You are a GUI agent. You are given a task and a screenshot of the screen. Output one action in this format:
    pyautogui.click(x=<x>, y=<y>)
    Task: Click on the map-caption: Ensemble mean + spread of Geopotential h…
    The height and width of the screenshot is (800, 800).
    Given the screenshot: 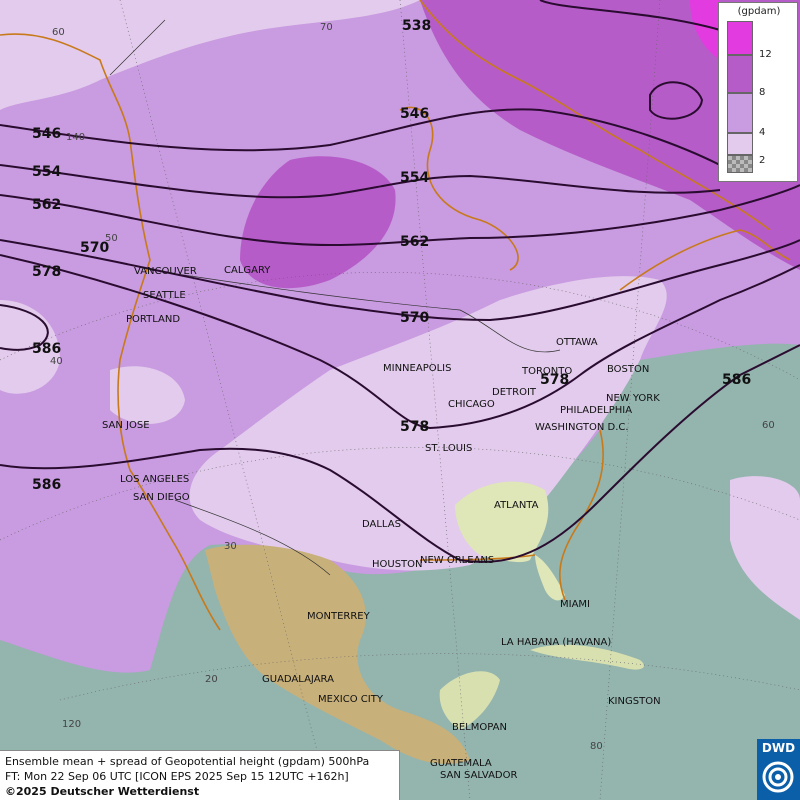 What is the action you would take?
    pyautogui.click(x=200, y=775)
    